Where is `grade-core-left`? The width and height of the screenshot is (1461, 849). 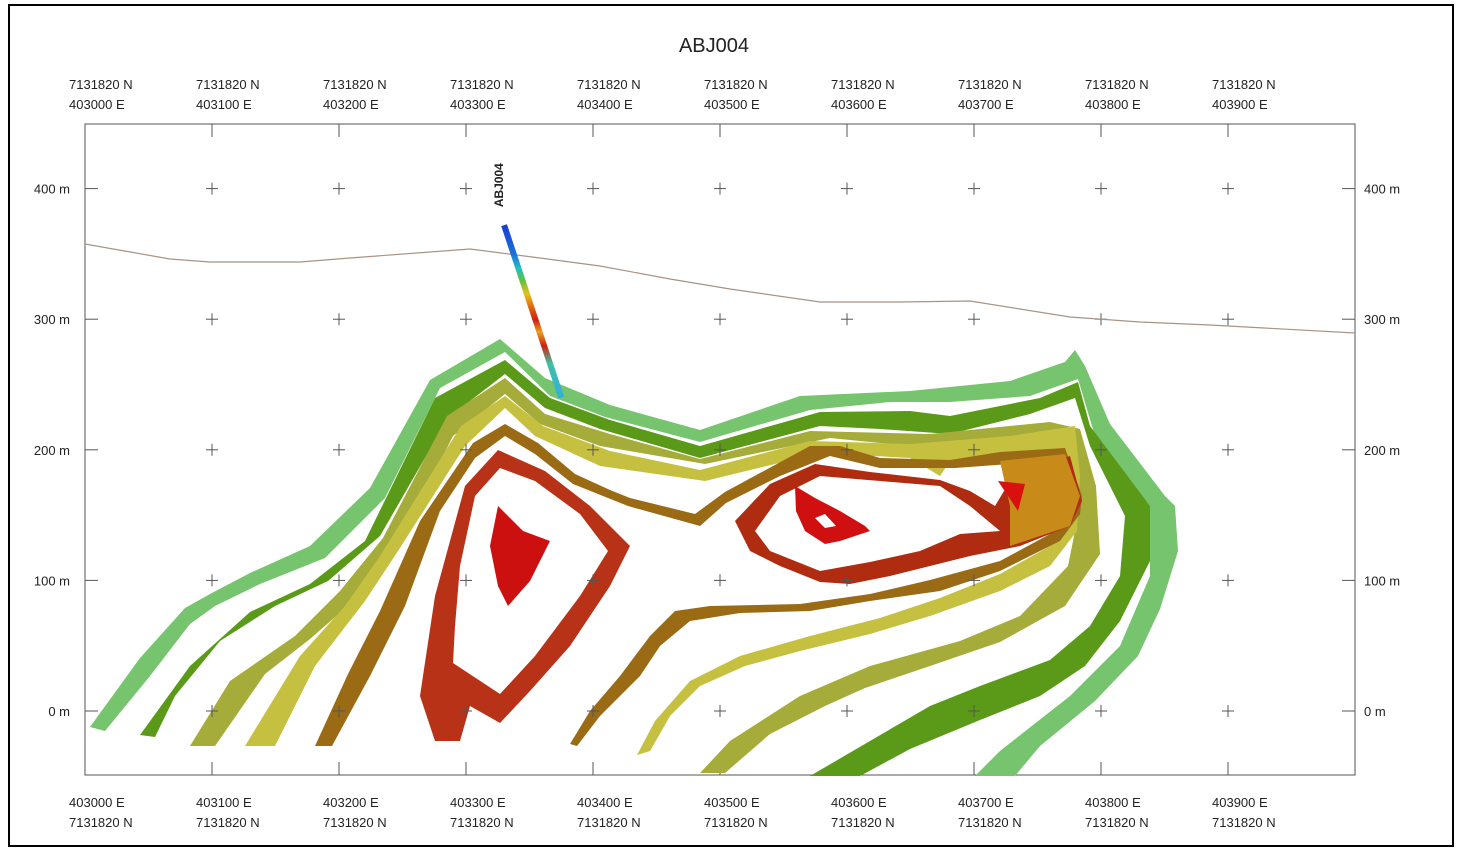
grade-core-left is located at coordinates (520, 556).